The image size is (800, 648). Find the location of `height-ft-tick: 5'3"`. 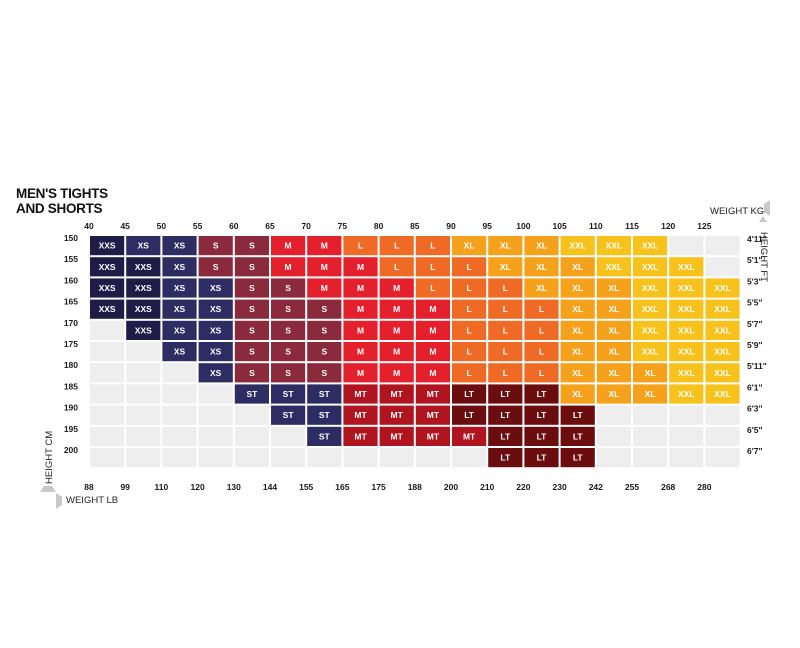

height-ft-tick: 5'3" is located at coordinates (755, 281).